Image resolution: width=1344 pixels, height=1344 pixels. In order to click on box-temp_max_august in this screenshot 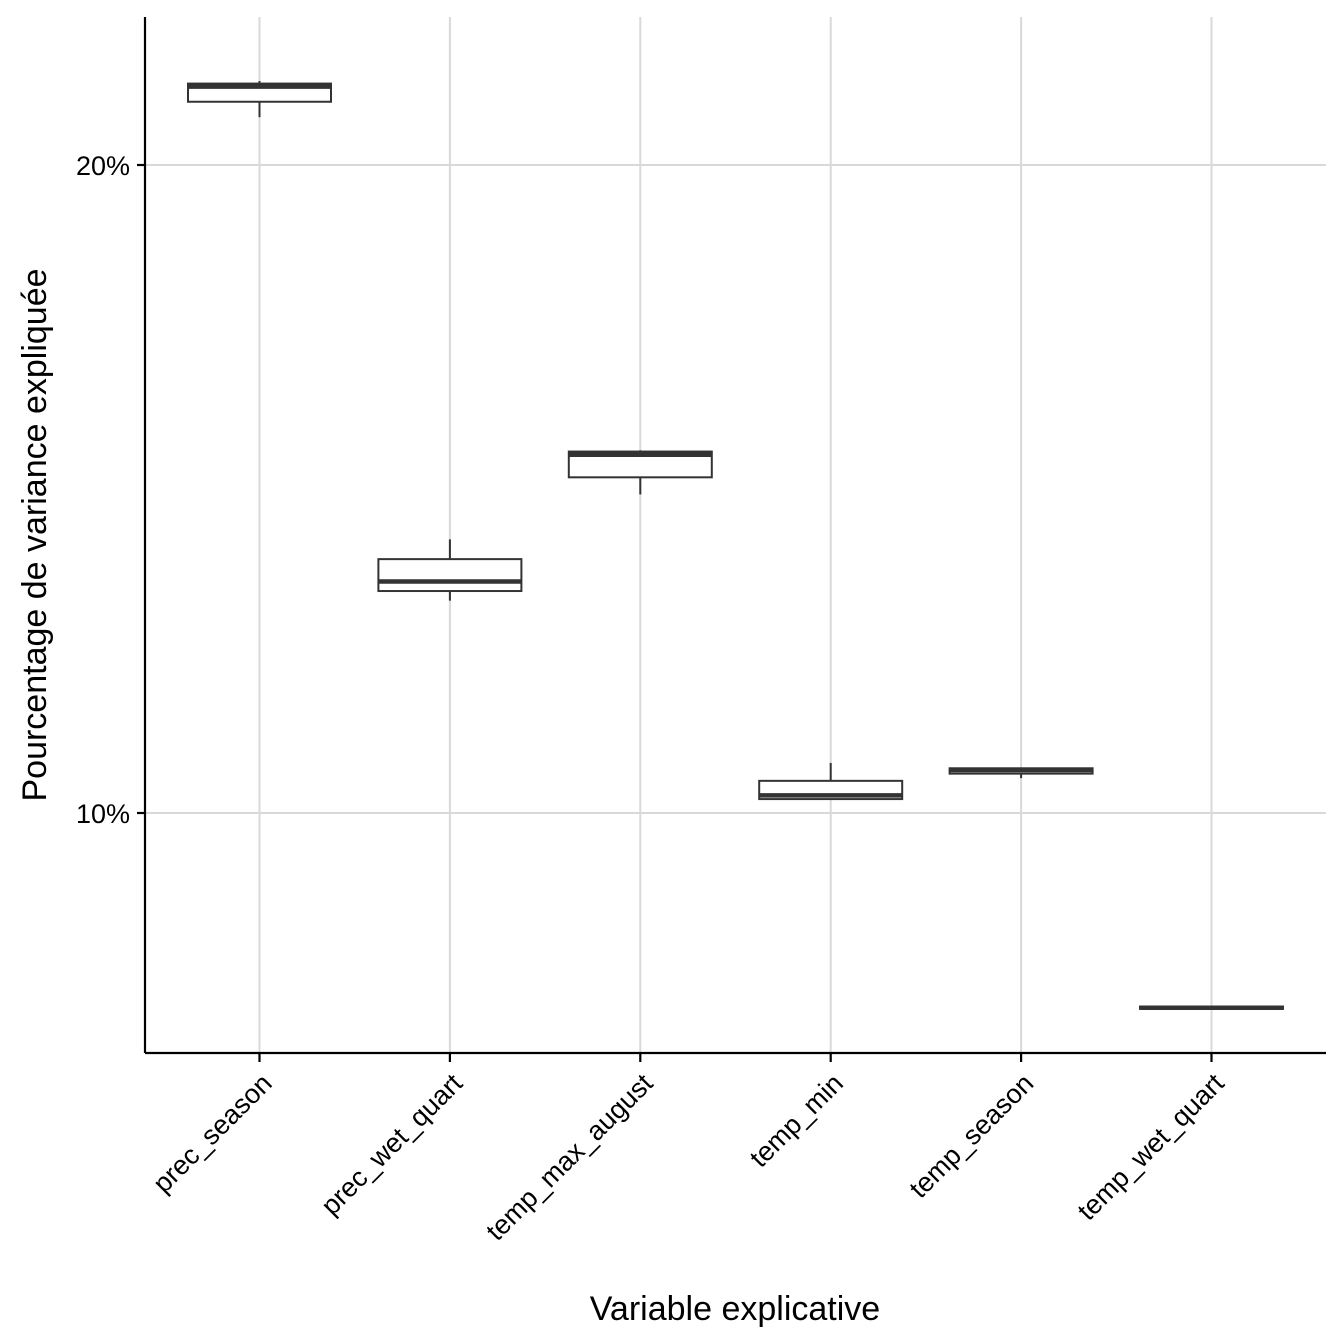, I will do `click(640, 472)`.